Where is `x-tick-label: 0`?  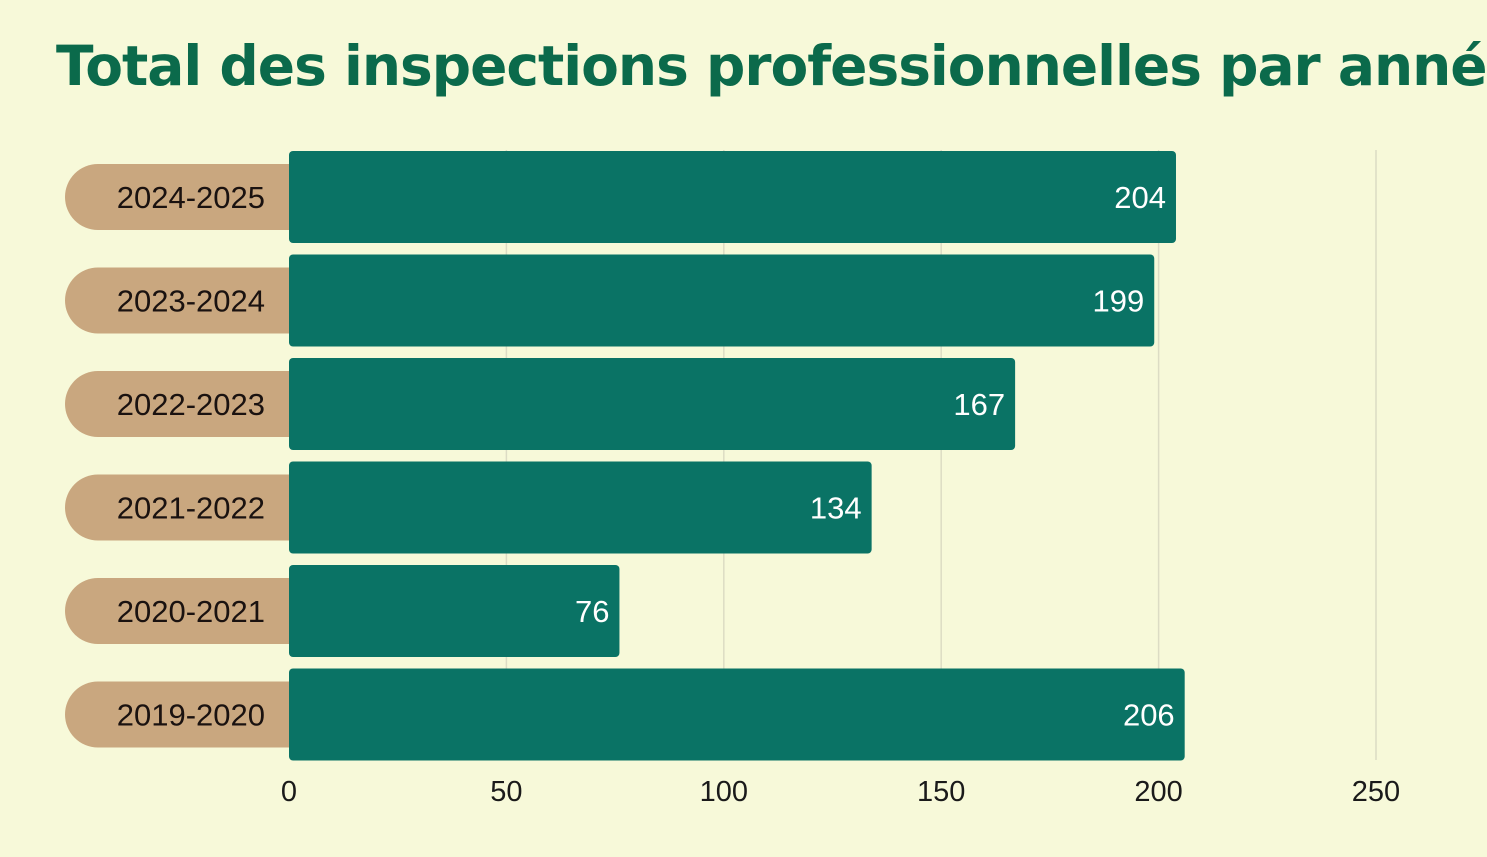 x-tick-label: 0 is located at coordinates (289, 792).